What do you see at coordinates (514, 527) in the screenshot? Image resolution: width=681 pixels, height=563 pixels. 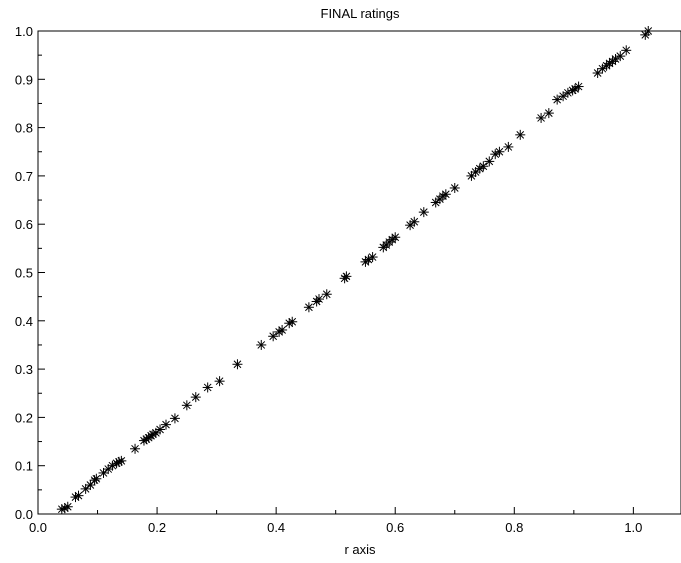 I see `x-tick-label: 0.8` at bounding box center [514, 527].